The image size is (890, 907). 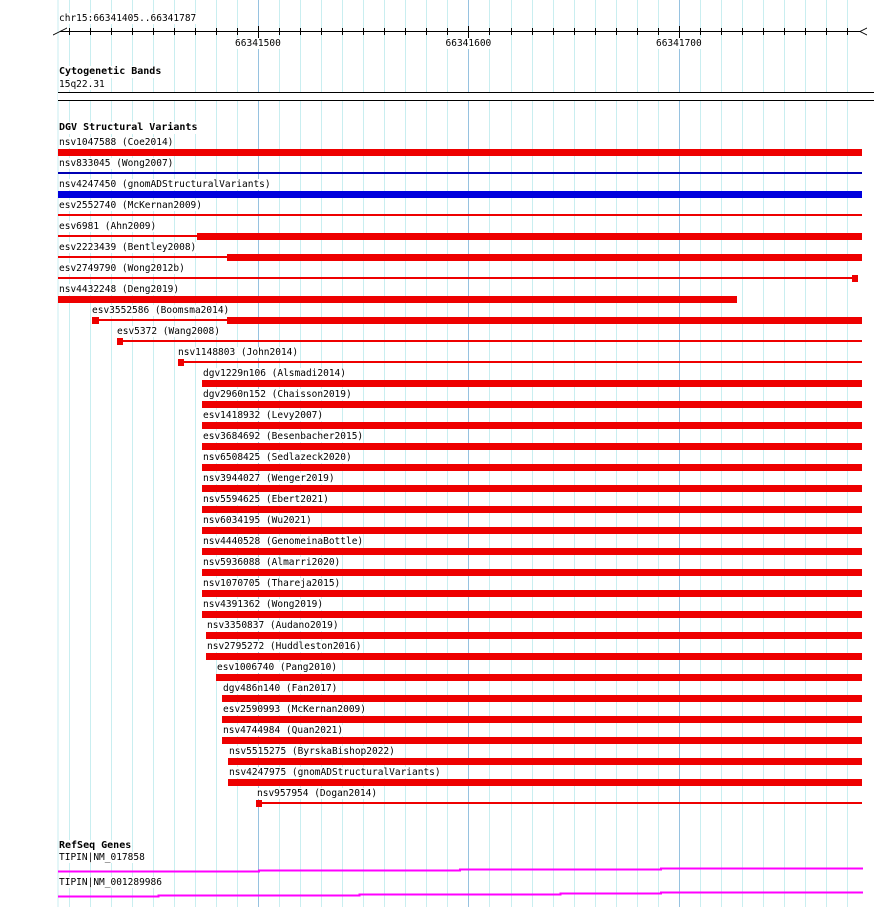 What do you see at coordinates (110, 882) in the screenshot?
I see `gene-label: TIPIN|NM_001289986` at bounding box center [110, 882].